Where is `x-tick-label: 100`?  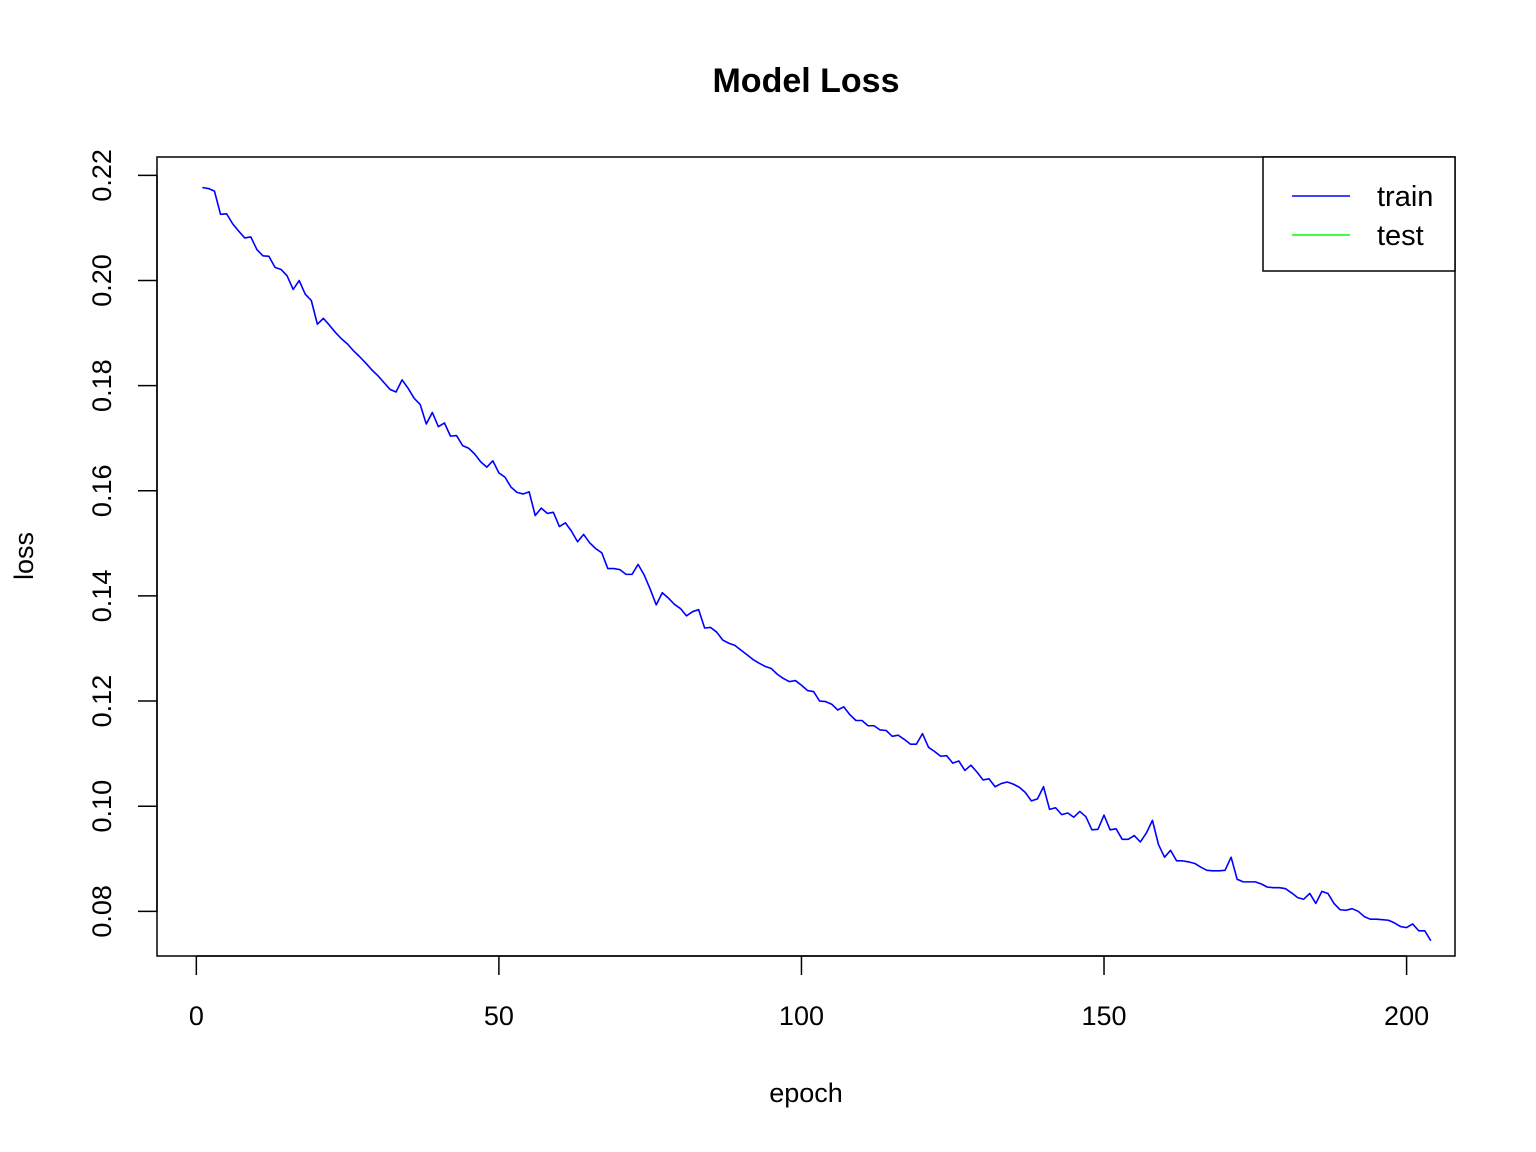 x-tick-label: 100 is located at coordinates (801, 1016).